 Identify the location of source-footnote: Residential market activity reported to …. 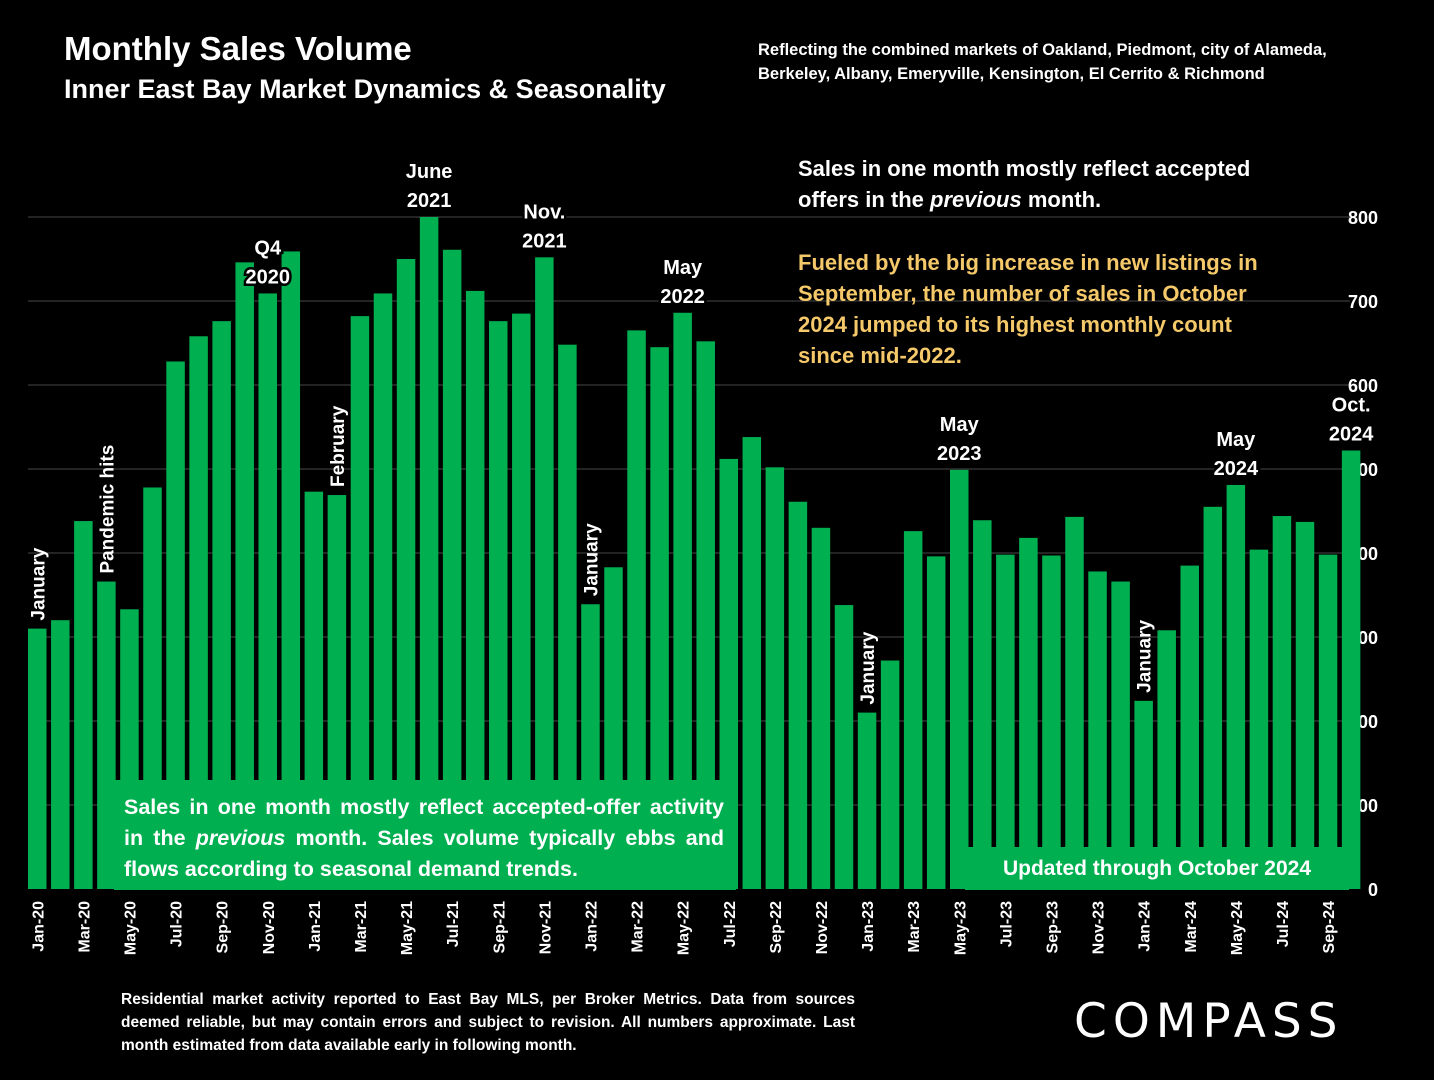
(488, 1022).